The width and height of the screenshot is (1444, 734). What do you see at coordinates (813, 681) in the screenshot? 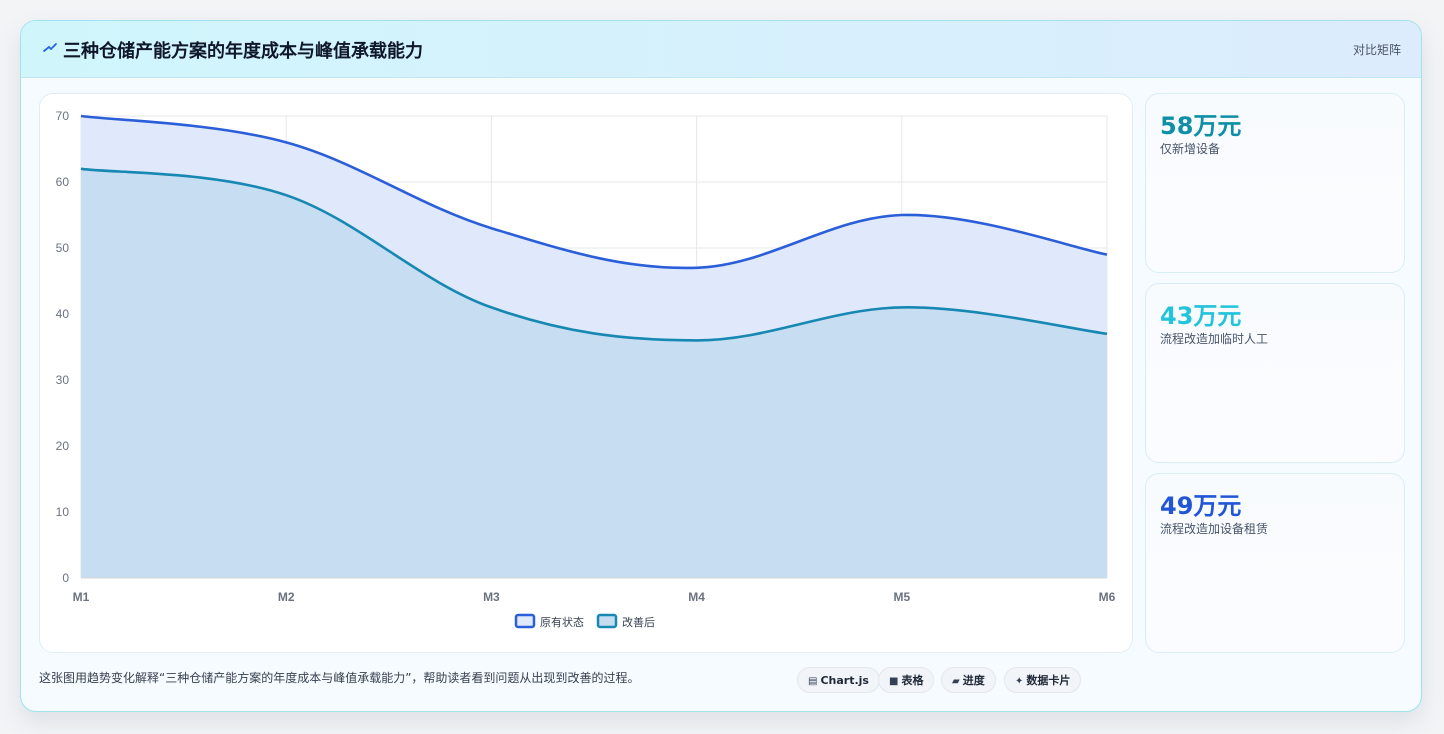
I see `chart-glyph-icon: ▤` at bounding box center [813, 681].